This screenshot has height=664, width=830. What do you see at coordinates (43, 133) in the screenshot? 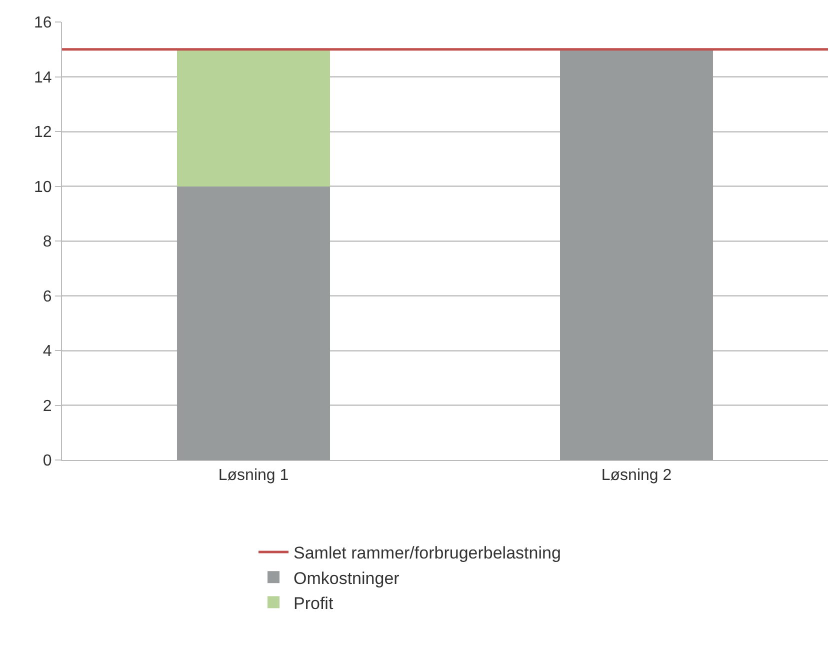
I see `y-tick-label: 12` at bounding box center [43, 133].